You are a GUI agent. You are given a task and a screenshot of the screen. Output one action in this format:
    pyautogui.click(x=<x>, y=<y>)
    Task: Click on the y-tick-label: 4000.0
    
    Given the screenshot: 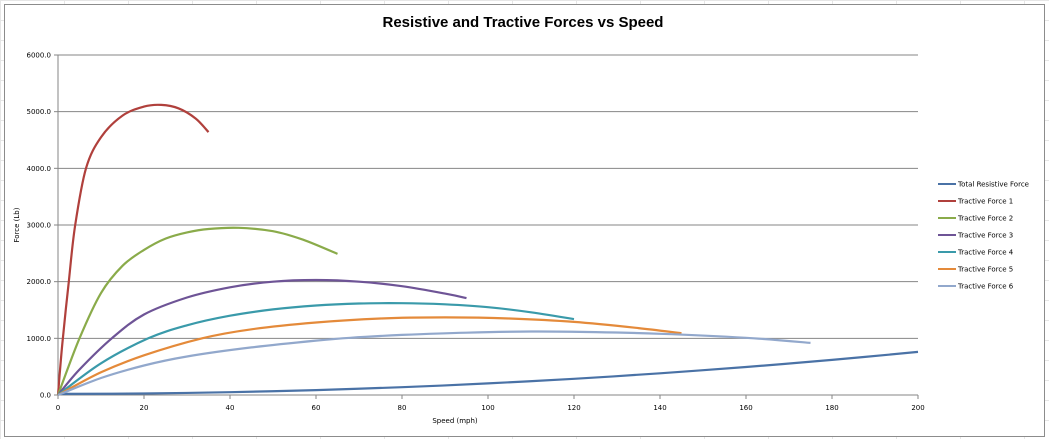 What is the action you would take?
    pyautogui.click(x=39, y=169)
    